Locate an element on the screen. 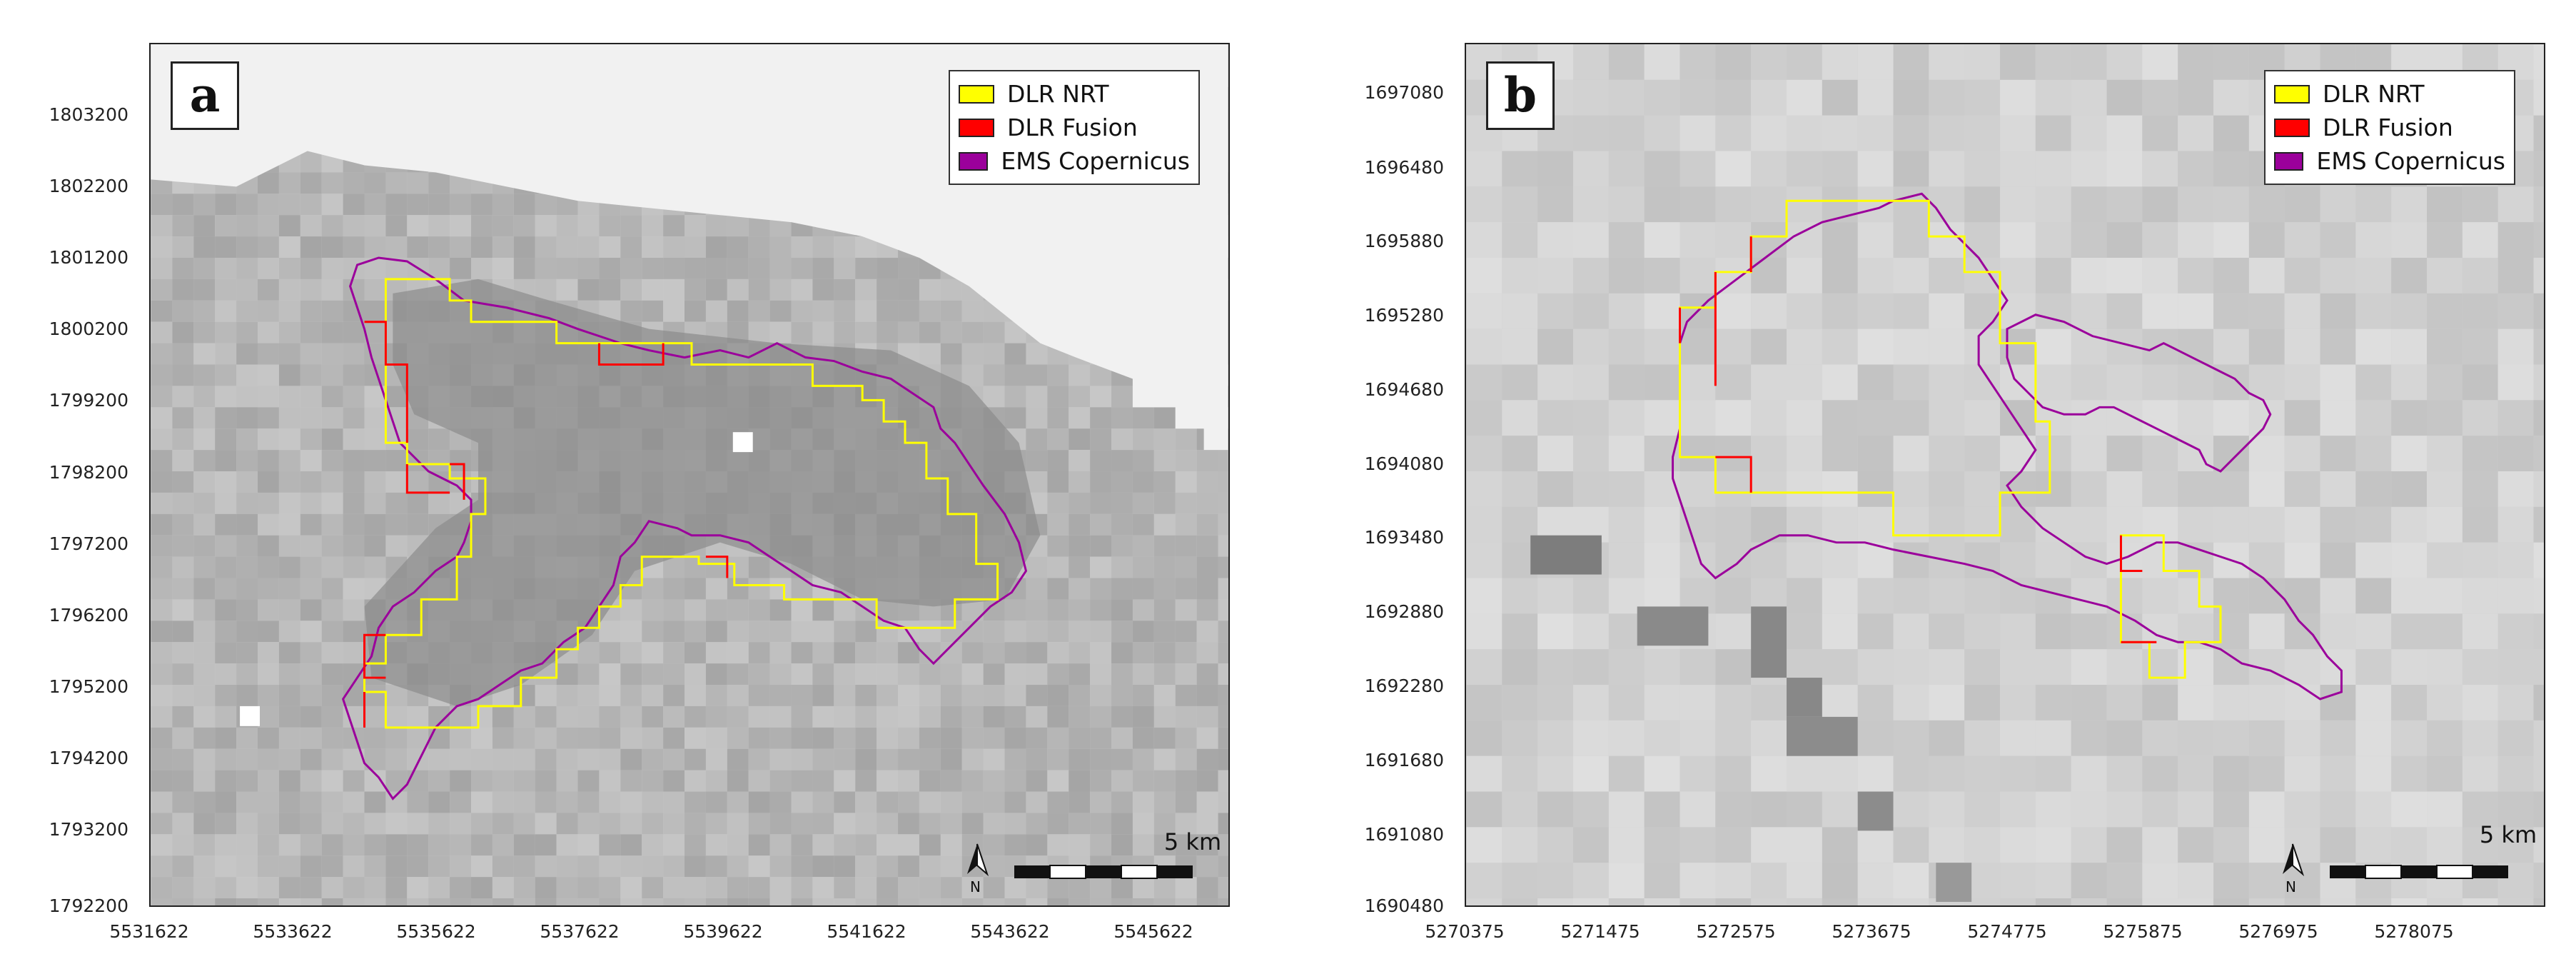 This screenshot has height=979, width=2576. scalebar-b is located at coordinates (2395, 861).